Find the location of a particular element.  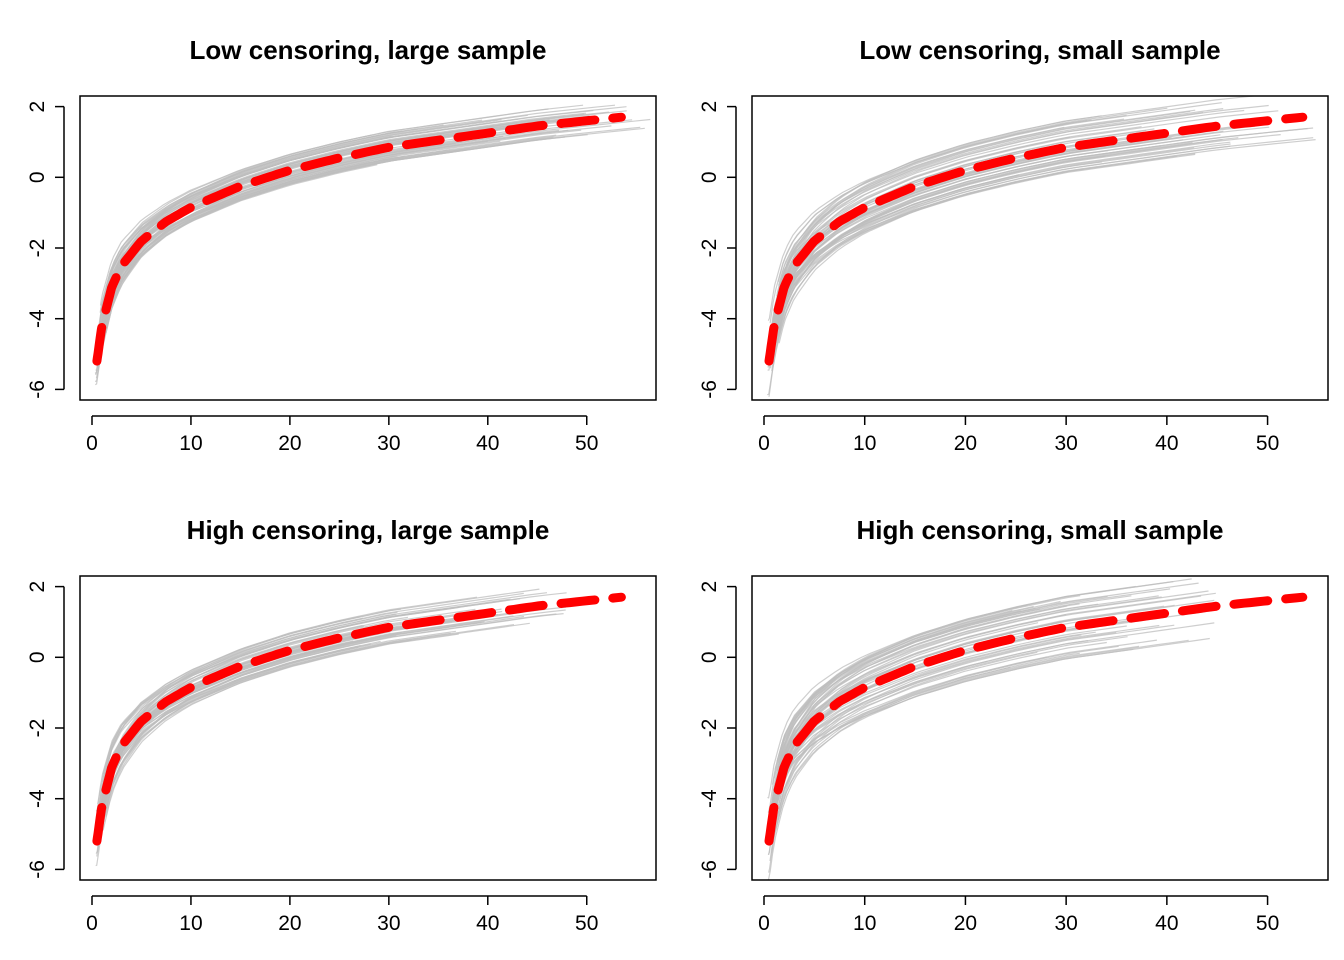

panel-2-plot-area is located at coordinates (1040, 246).